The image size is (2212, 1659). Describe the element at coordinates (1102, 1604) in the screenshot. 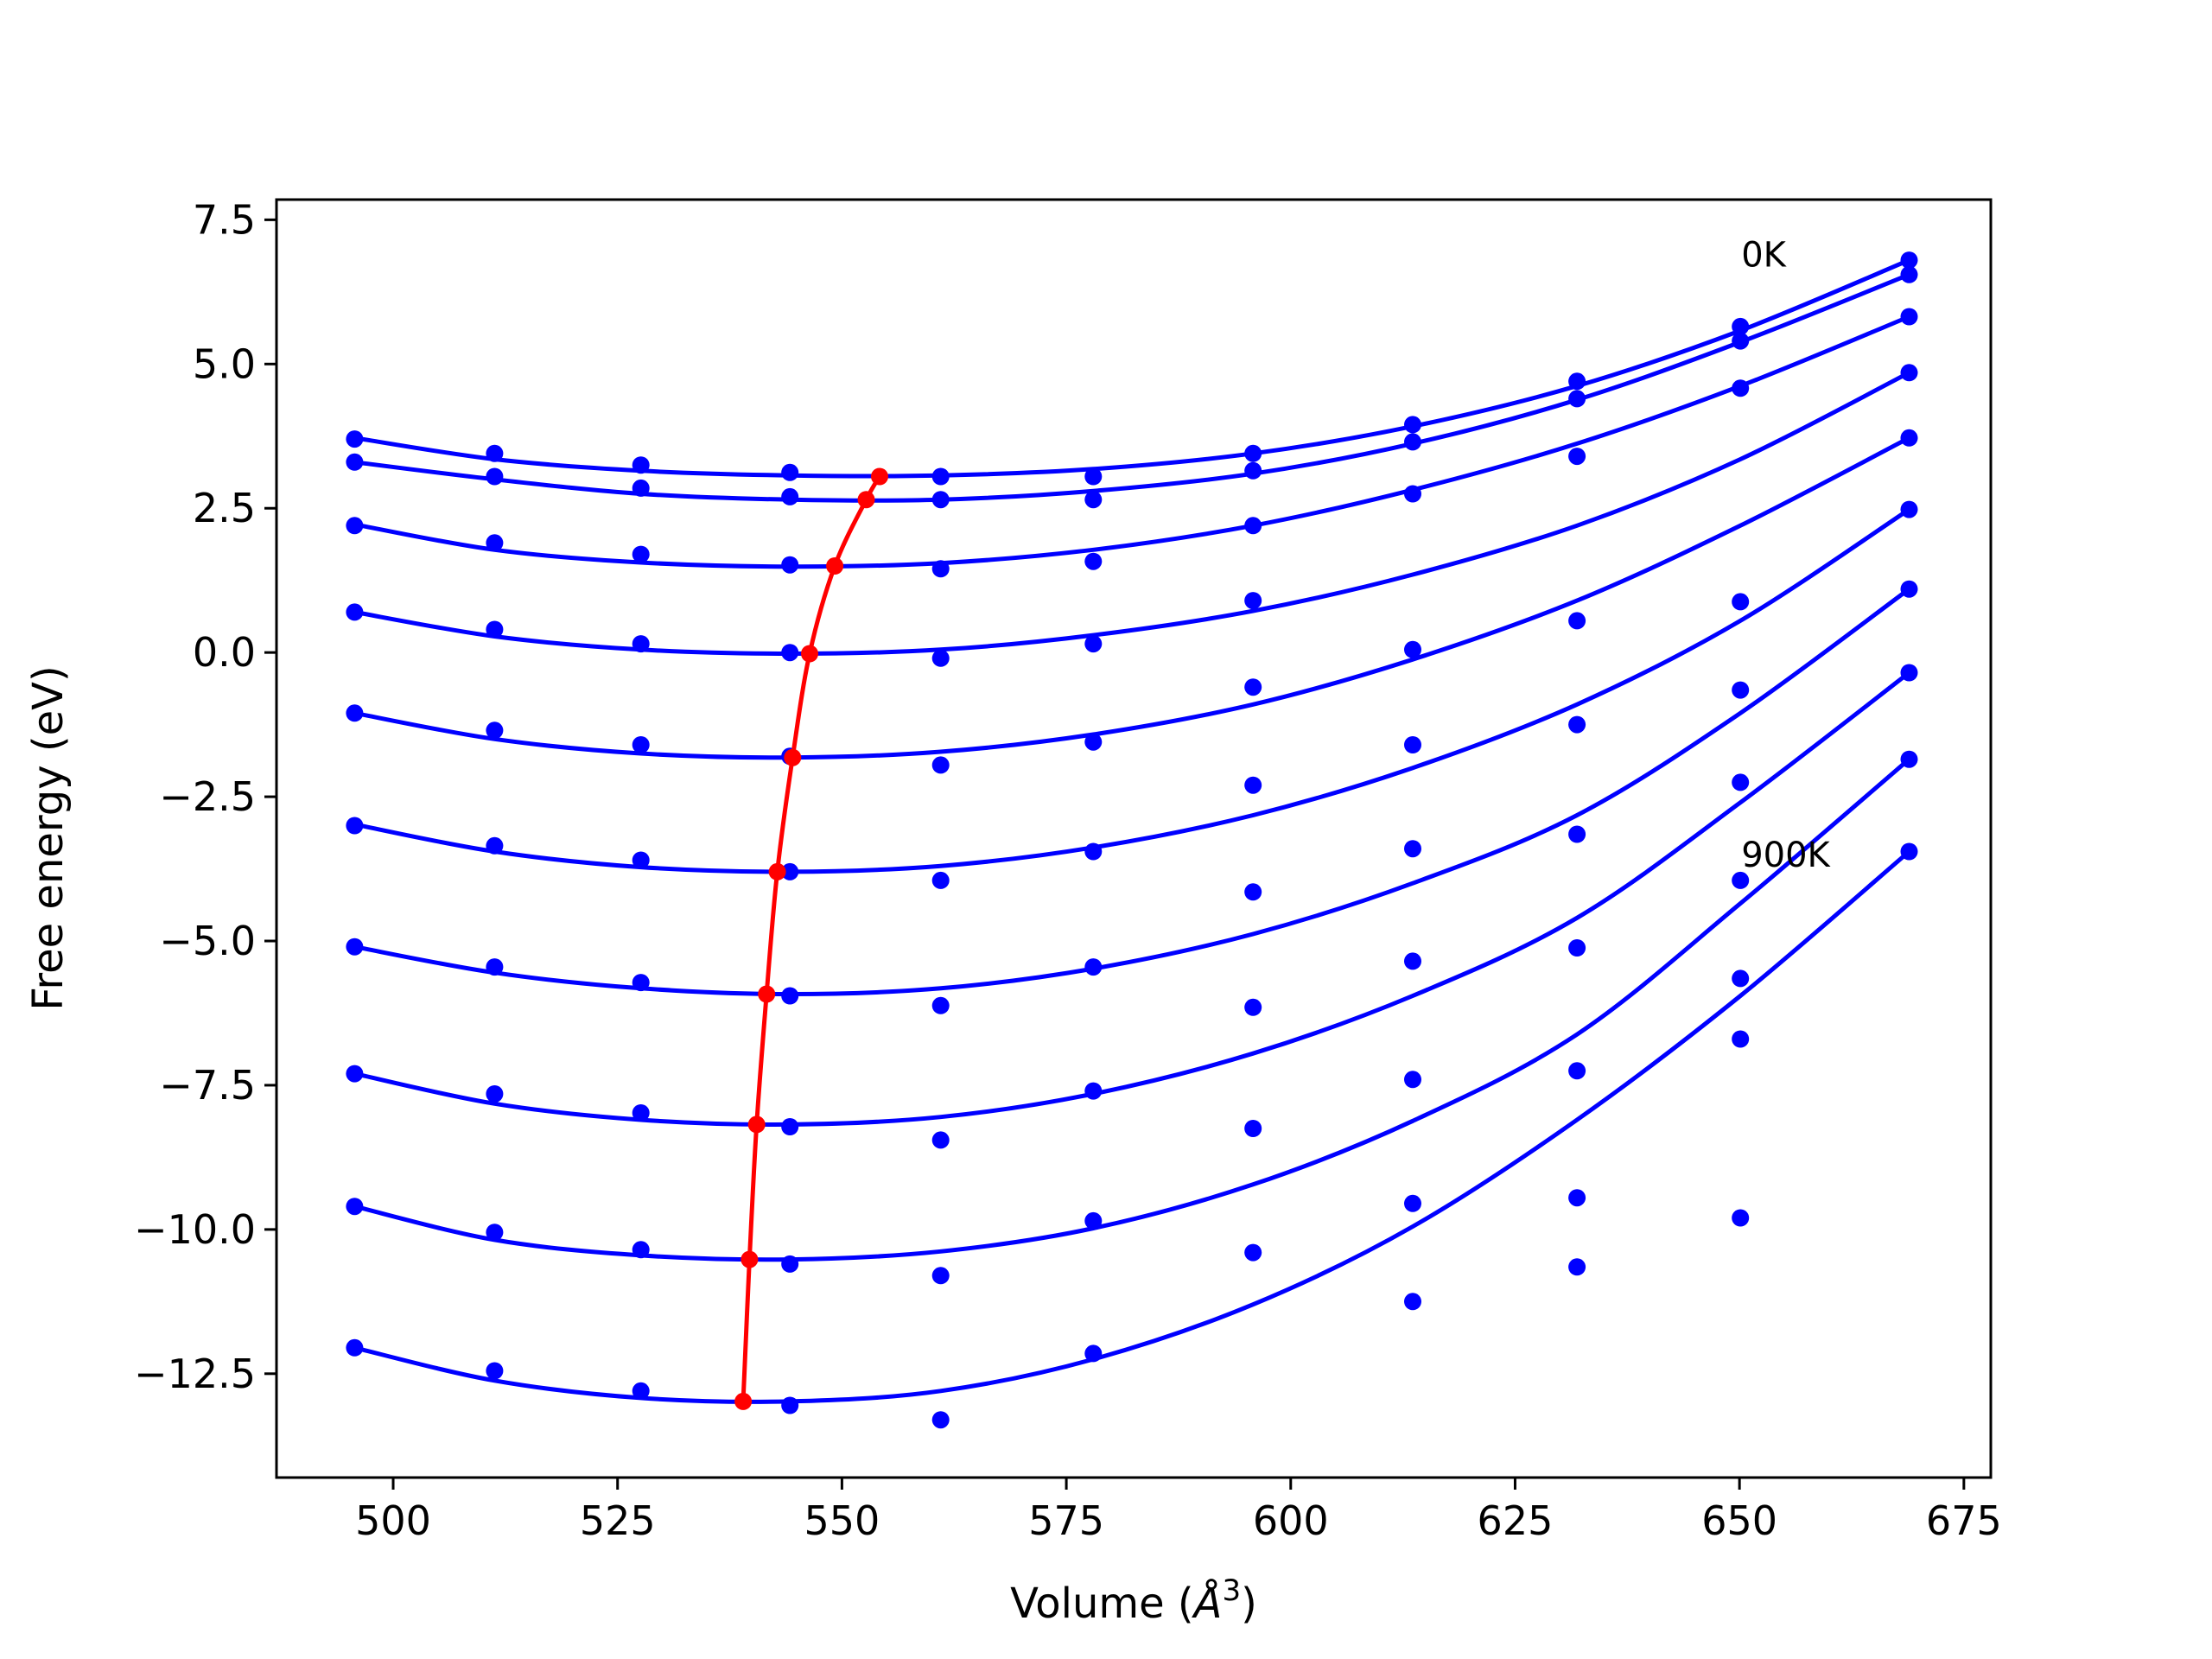

I see `x-axis-label-text: Volume (` at that location.